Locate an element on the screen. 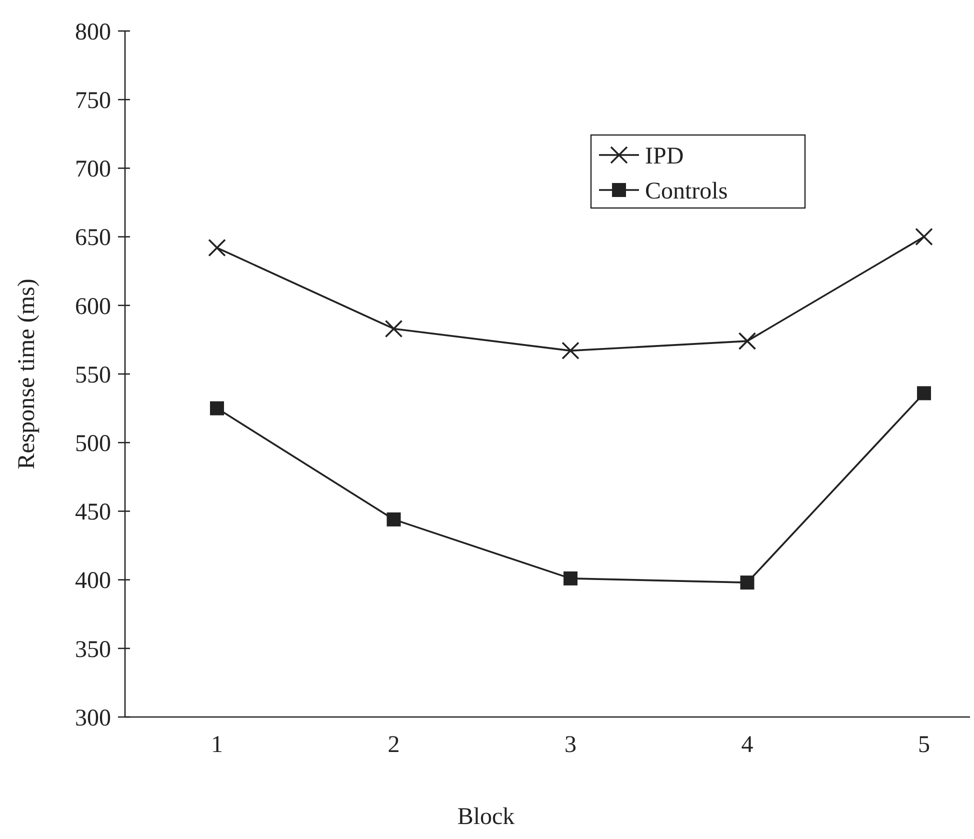  y-tick-label: 600 is located at coordinates (93, 307).